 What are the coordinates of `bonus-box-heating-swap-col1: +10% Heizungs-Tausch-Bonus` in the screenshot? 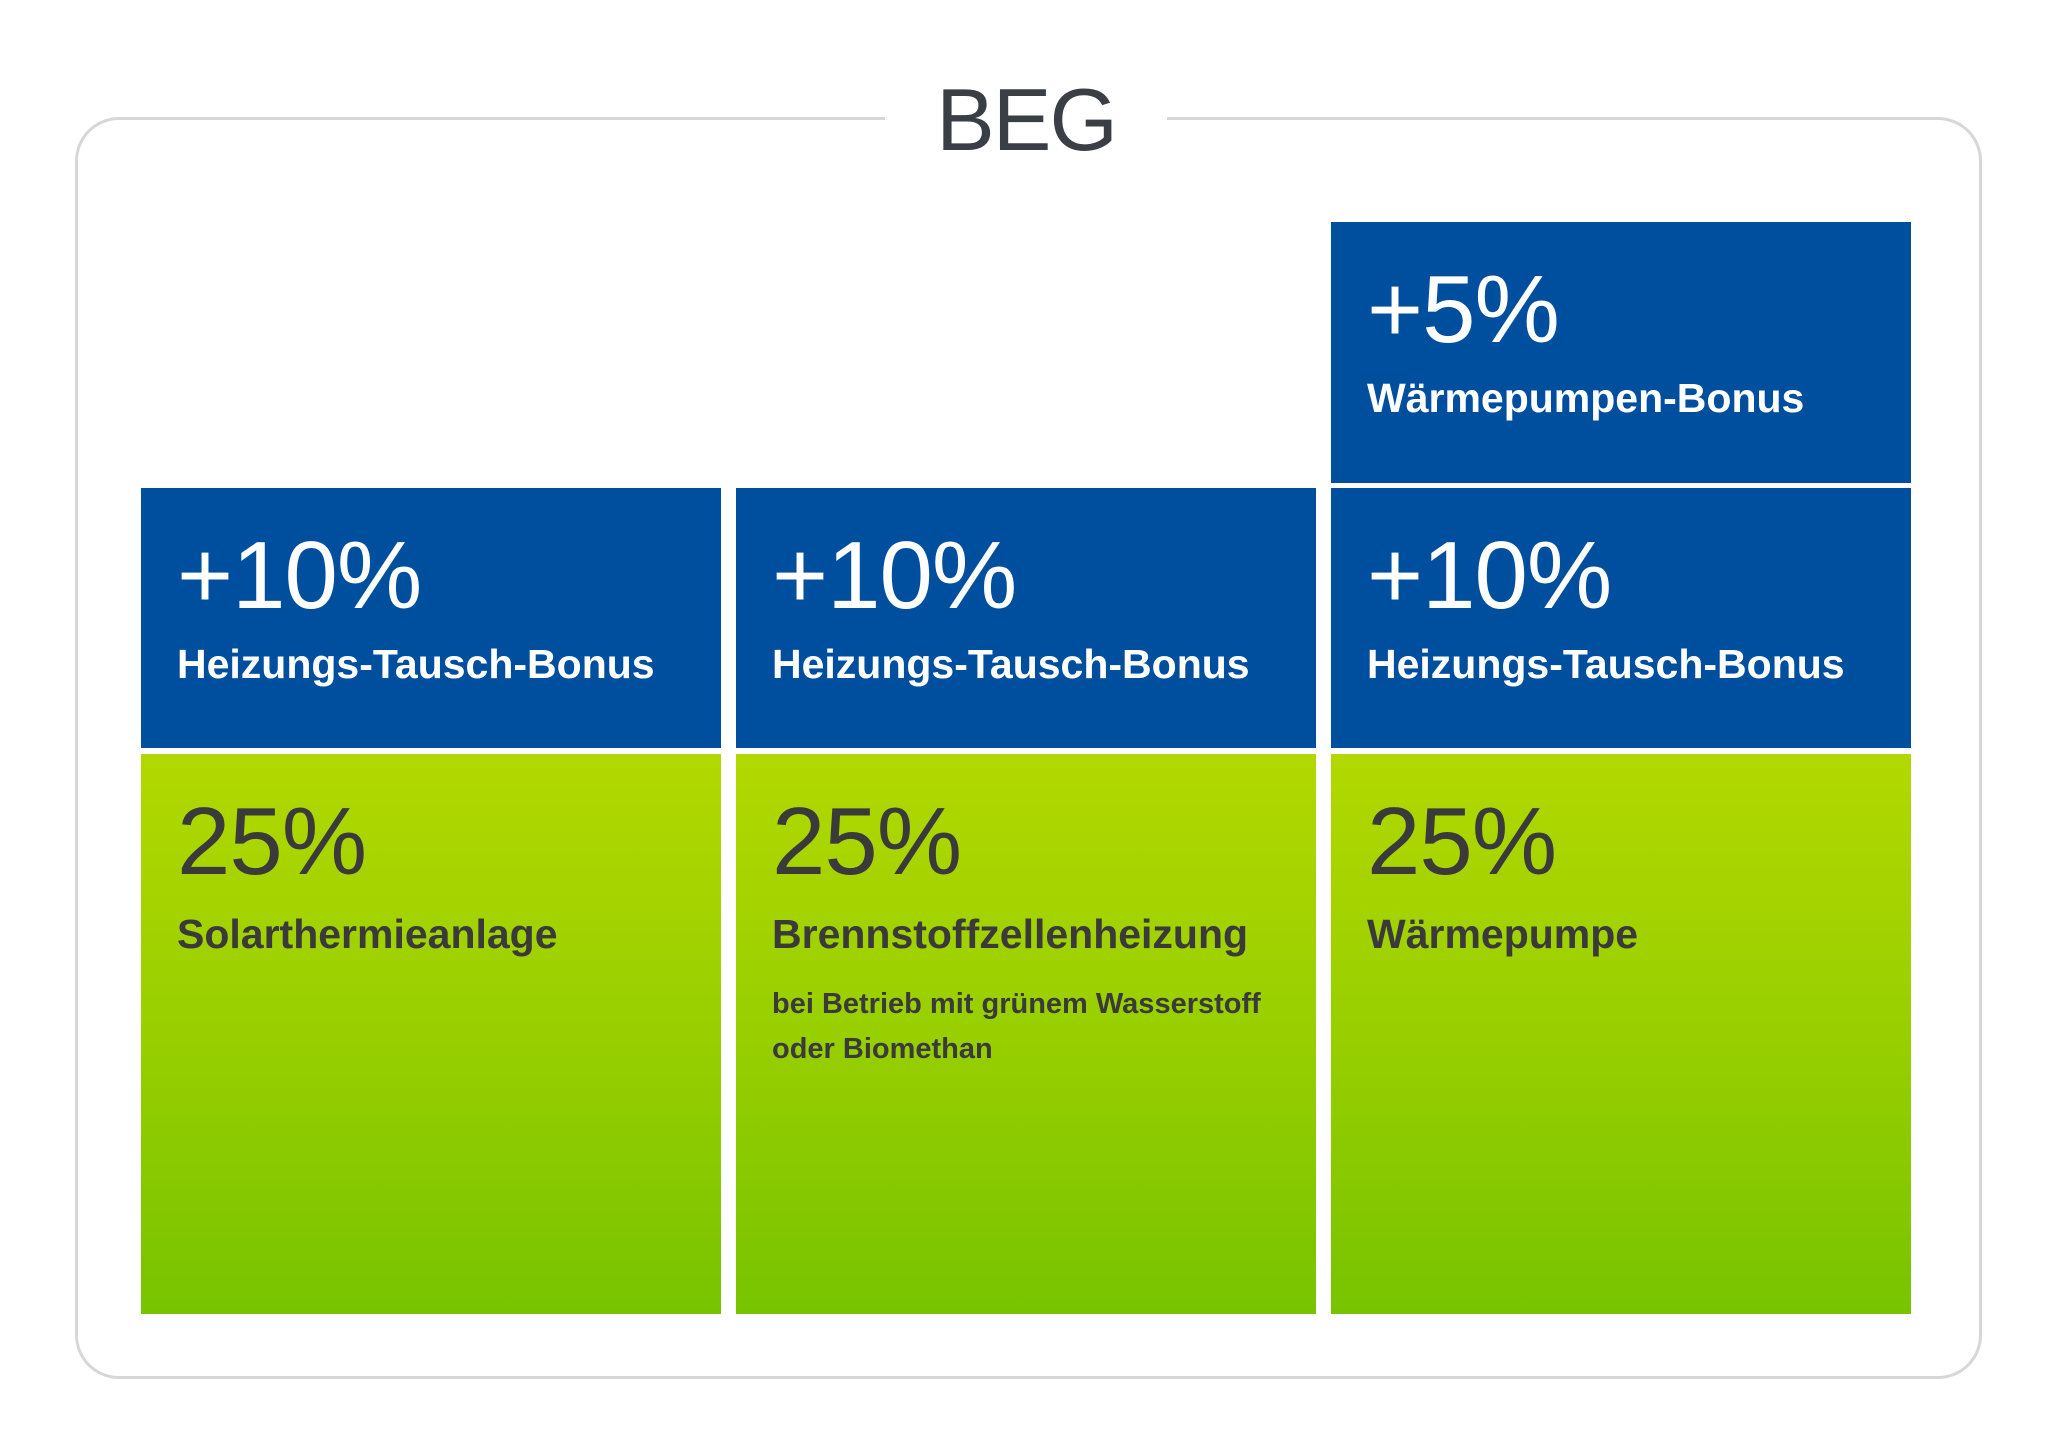 It's located at (431, 618).